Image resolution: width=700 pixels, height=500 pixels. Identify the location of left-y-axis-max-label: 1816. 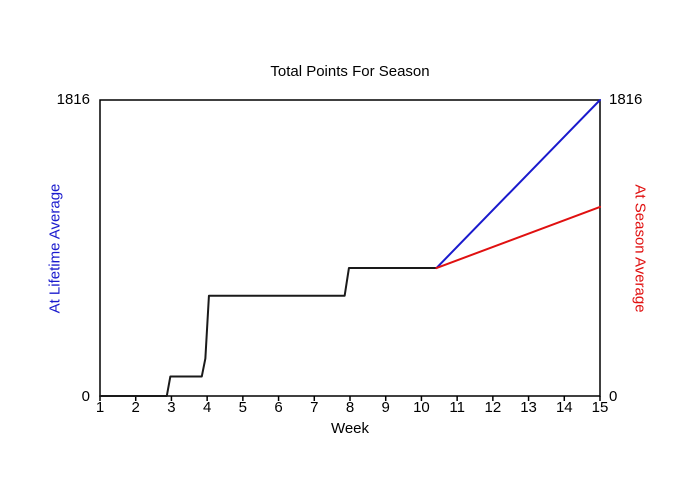
(73, 99).